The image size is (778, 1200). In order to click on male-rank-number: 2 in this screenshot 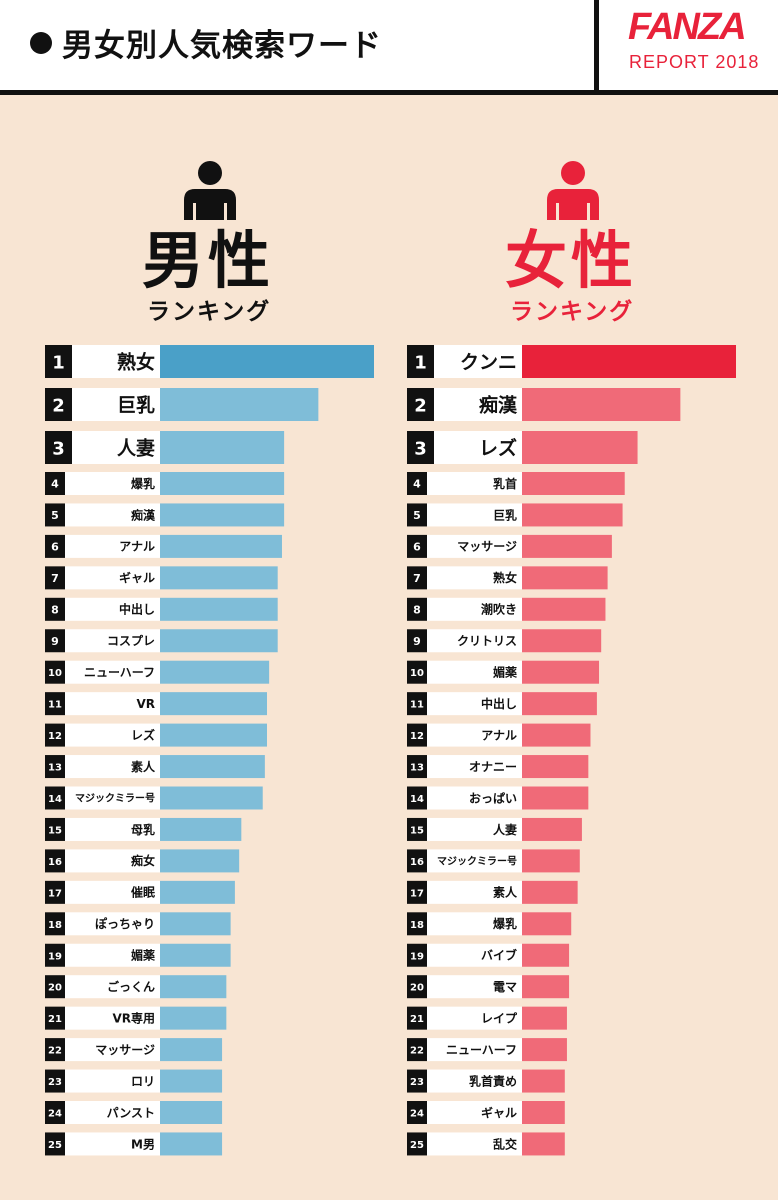, I will do `click(58, 406)`.